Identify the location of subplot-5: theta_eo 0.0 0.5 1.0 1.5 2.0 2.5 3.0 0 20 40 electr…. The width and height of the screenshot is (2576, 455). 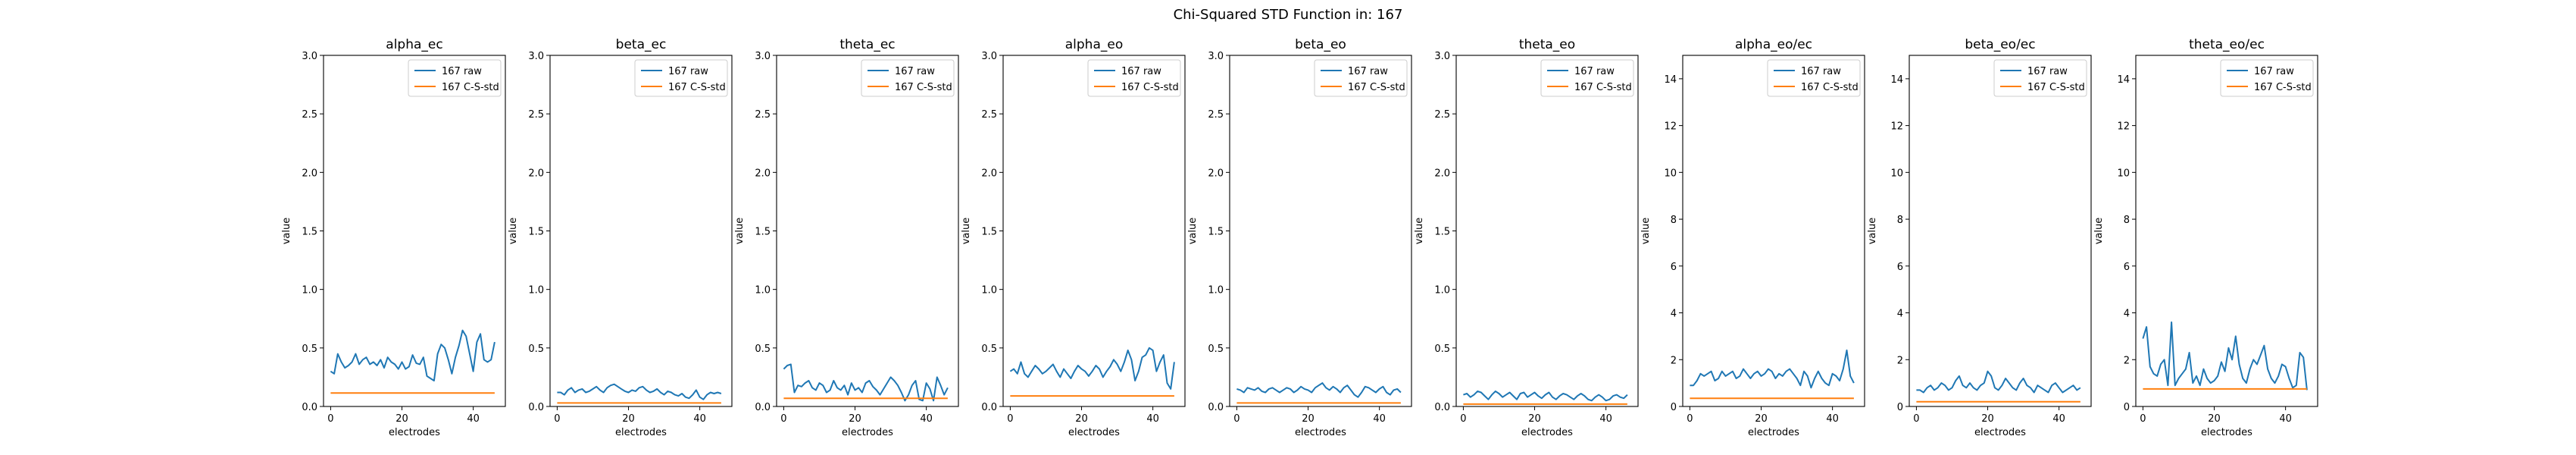
(1527, 237).